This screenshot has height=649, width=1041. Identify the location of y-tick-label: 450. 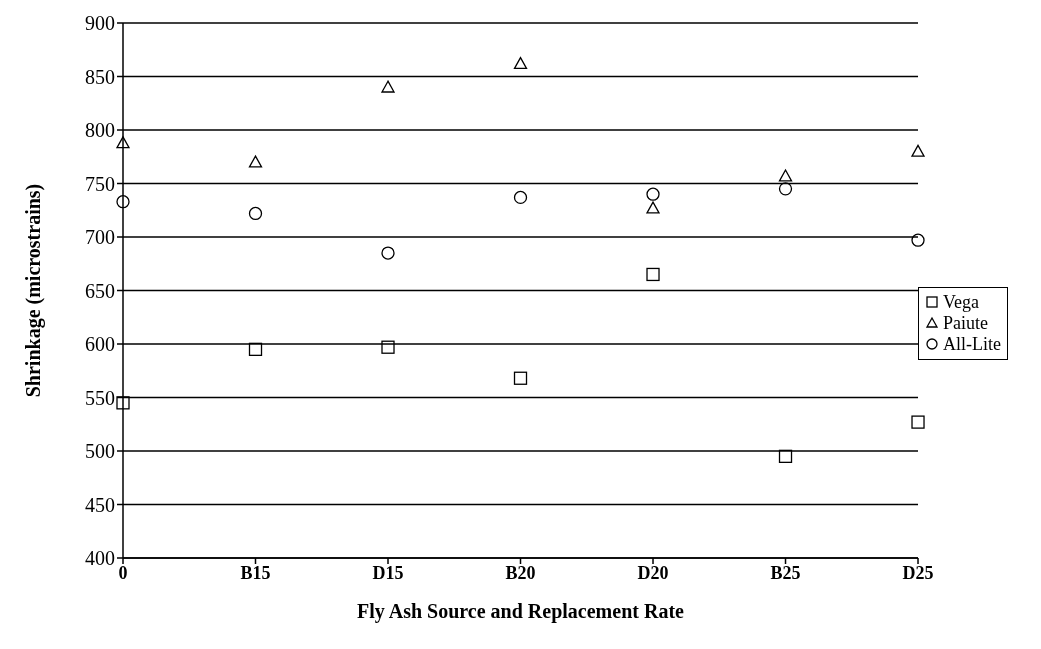
(100, 504).